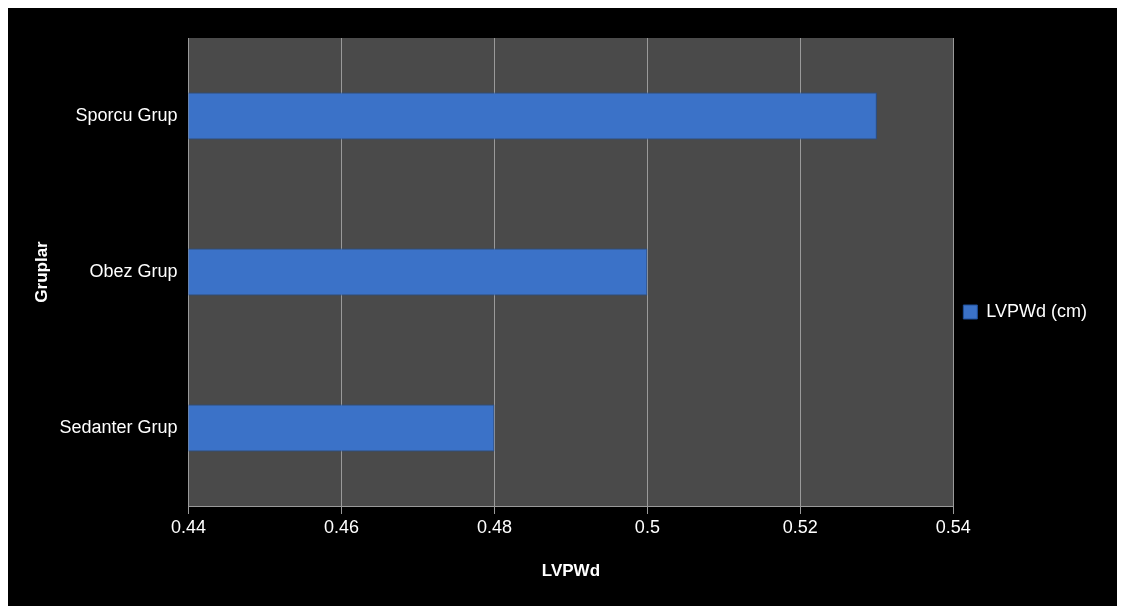 The width and height of the screenshot is (1125, 614). What do you see at coordinates (647, 526) in the screenshot?
I see `x-tick-label: 0.5` at bounding box center [647, 526].